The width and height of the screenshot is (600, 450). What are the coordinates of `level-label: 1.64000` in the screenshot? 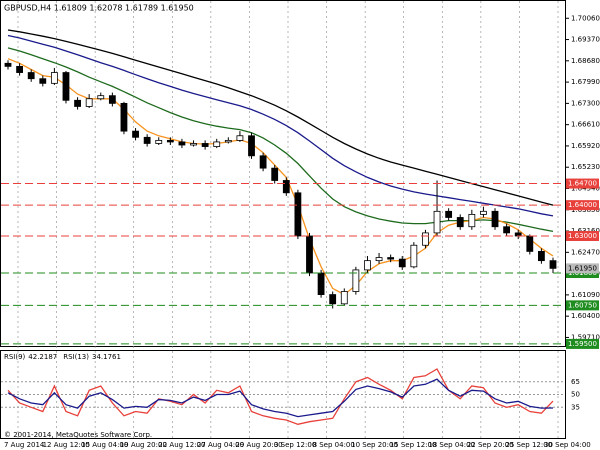 It's located at (582, 205).